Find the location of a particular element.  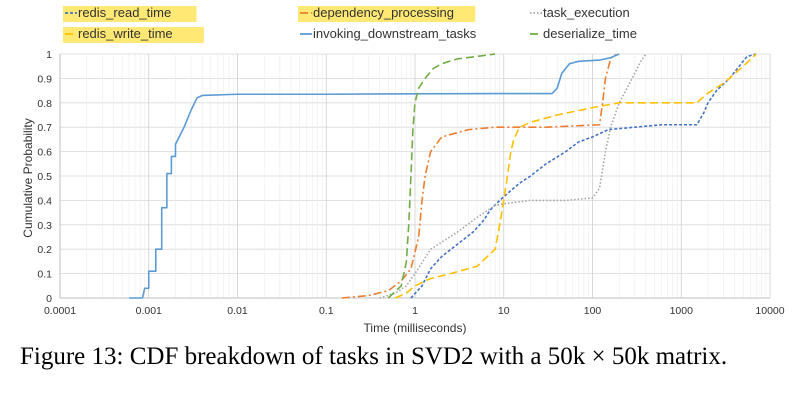

y-tick-label: 0.1 is located at coordinates (44, 275).